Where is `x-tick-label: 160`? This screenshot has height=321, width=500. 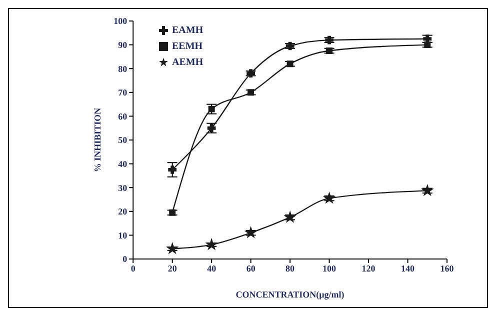 x-tick-label: 160 is located at coordinates (447, 268).